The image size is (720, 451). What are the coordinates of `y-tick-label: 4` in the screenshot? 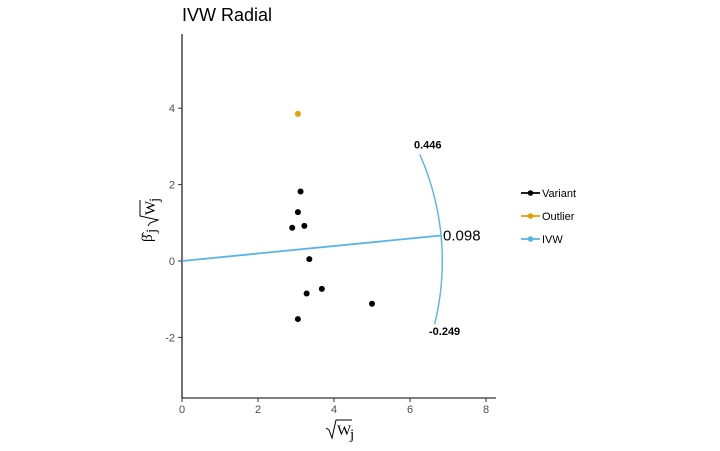 It's located at (172, 109).